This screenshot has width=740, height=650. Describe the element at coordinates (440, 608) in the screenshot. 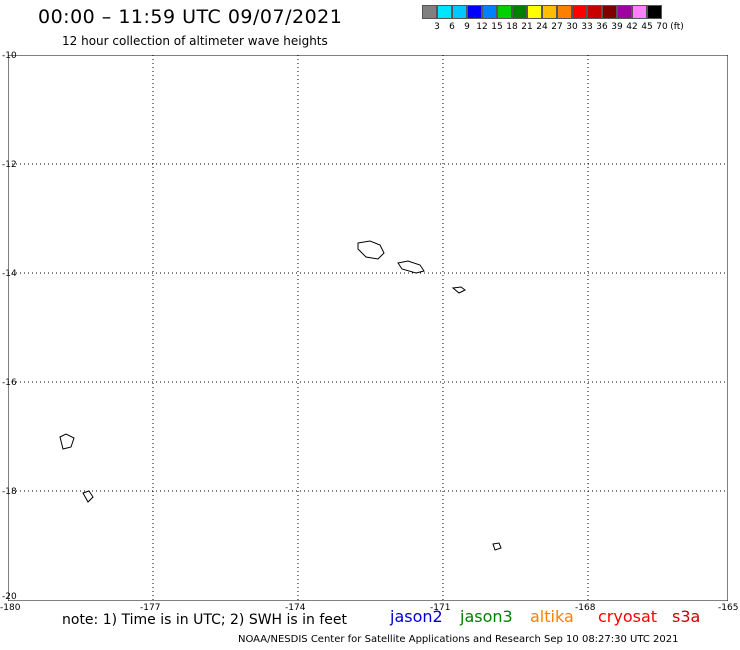

I see `x-tick-3: -171` at that location.